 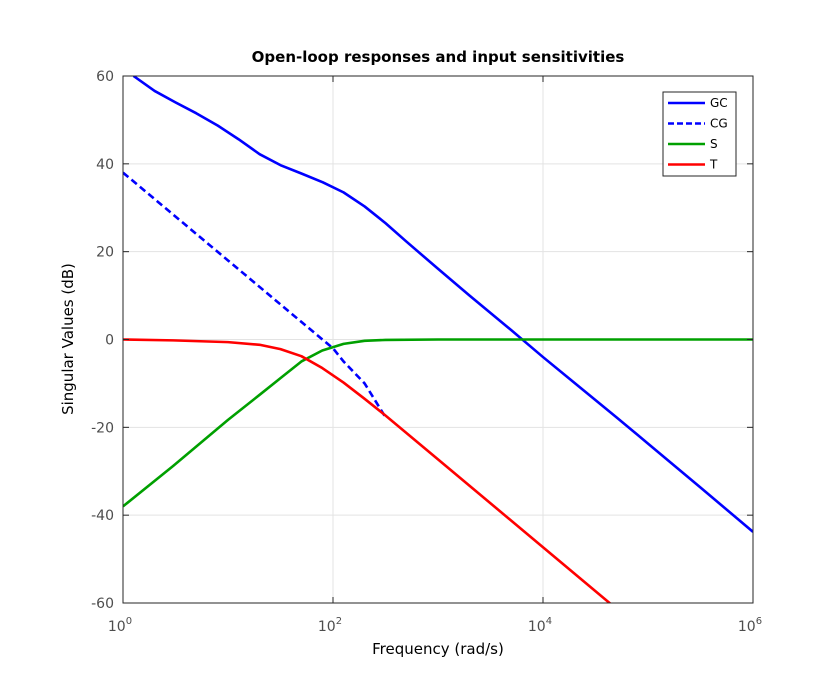 What do you see at coordinates (102, 604) in the screenshot?
I see `y-tick-label-6: -60` at bounding box center [102, 604].